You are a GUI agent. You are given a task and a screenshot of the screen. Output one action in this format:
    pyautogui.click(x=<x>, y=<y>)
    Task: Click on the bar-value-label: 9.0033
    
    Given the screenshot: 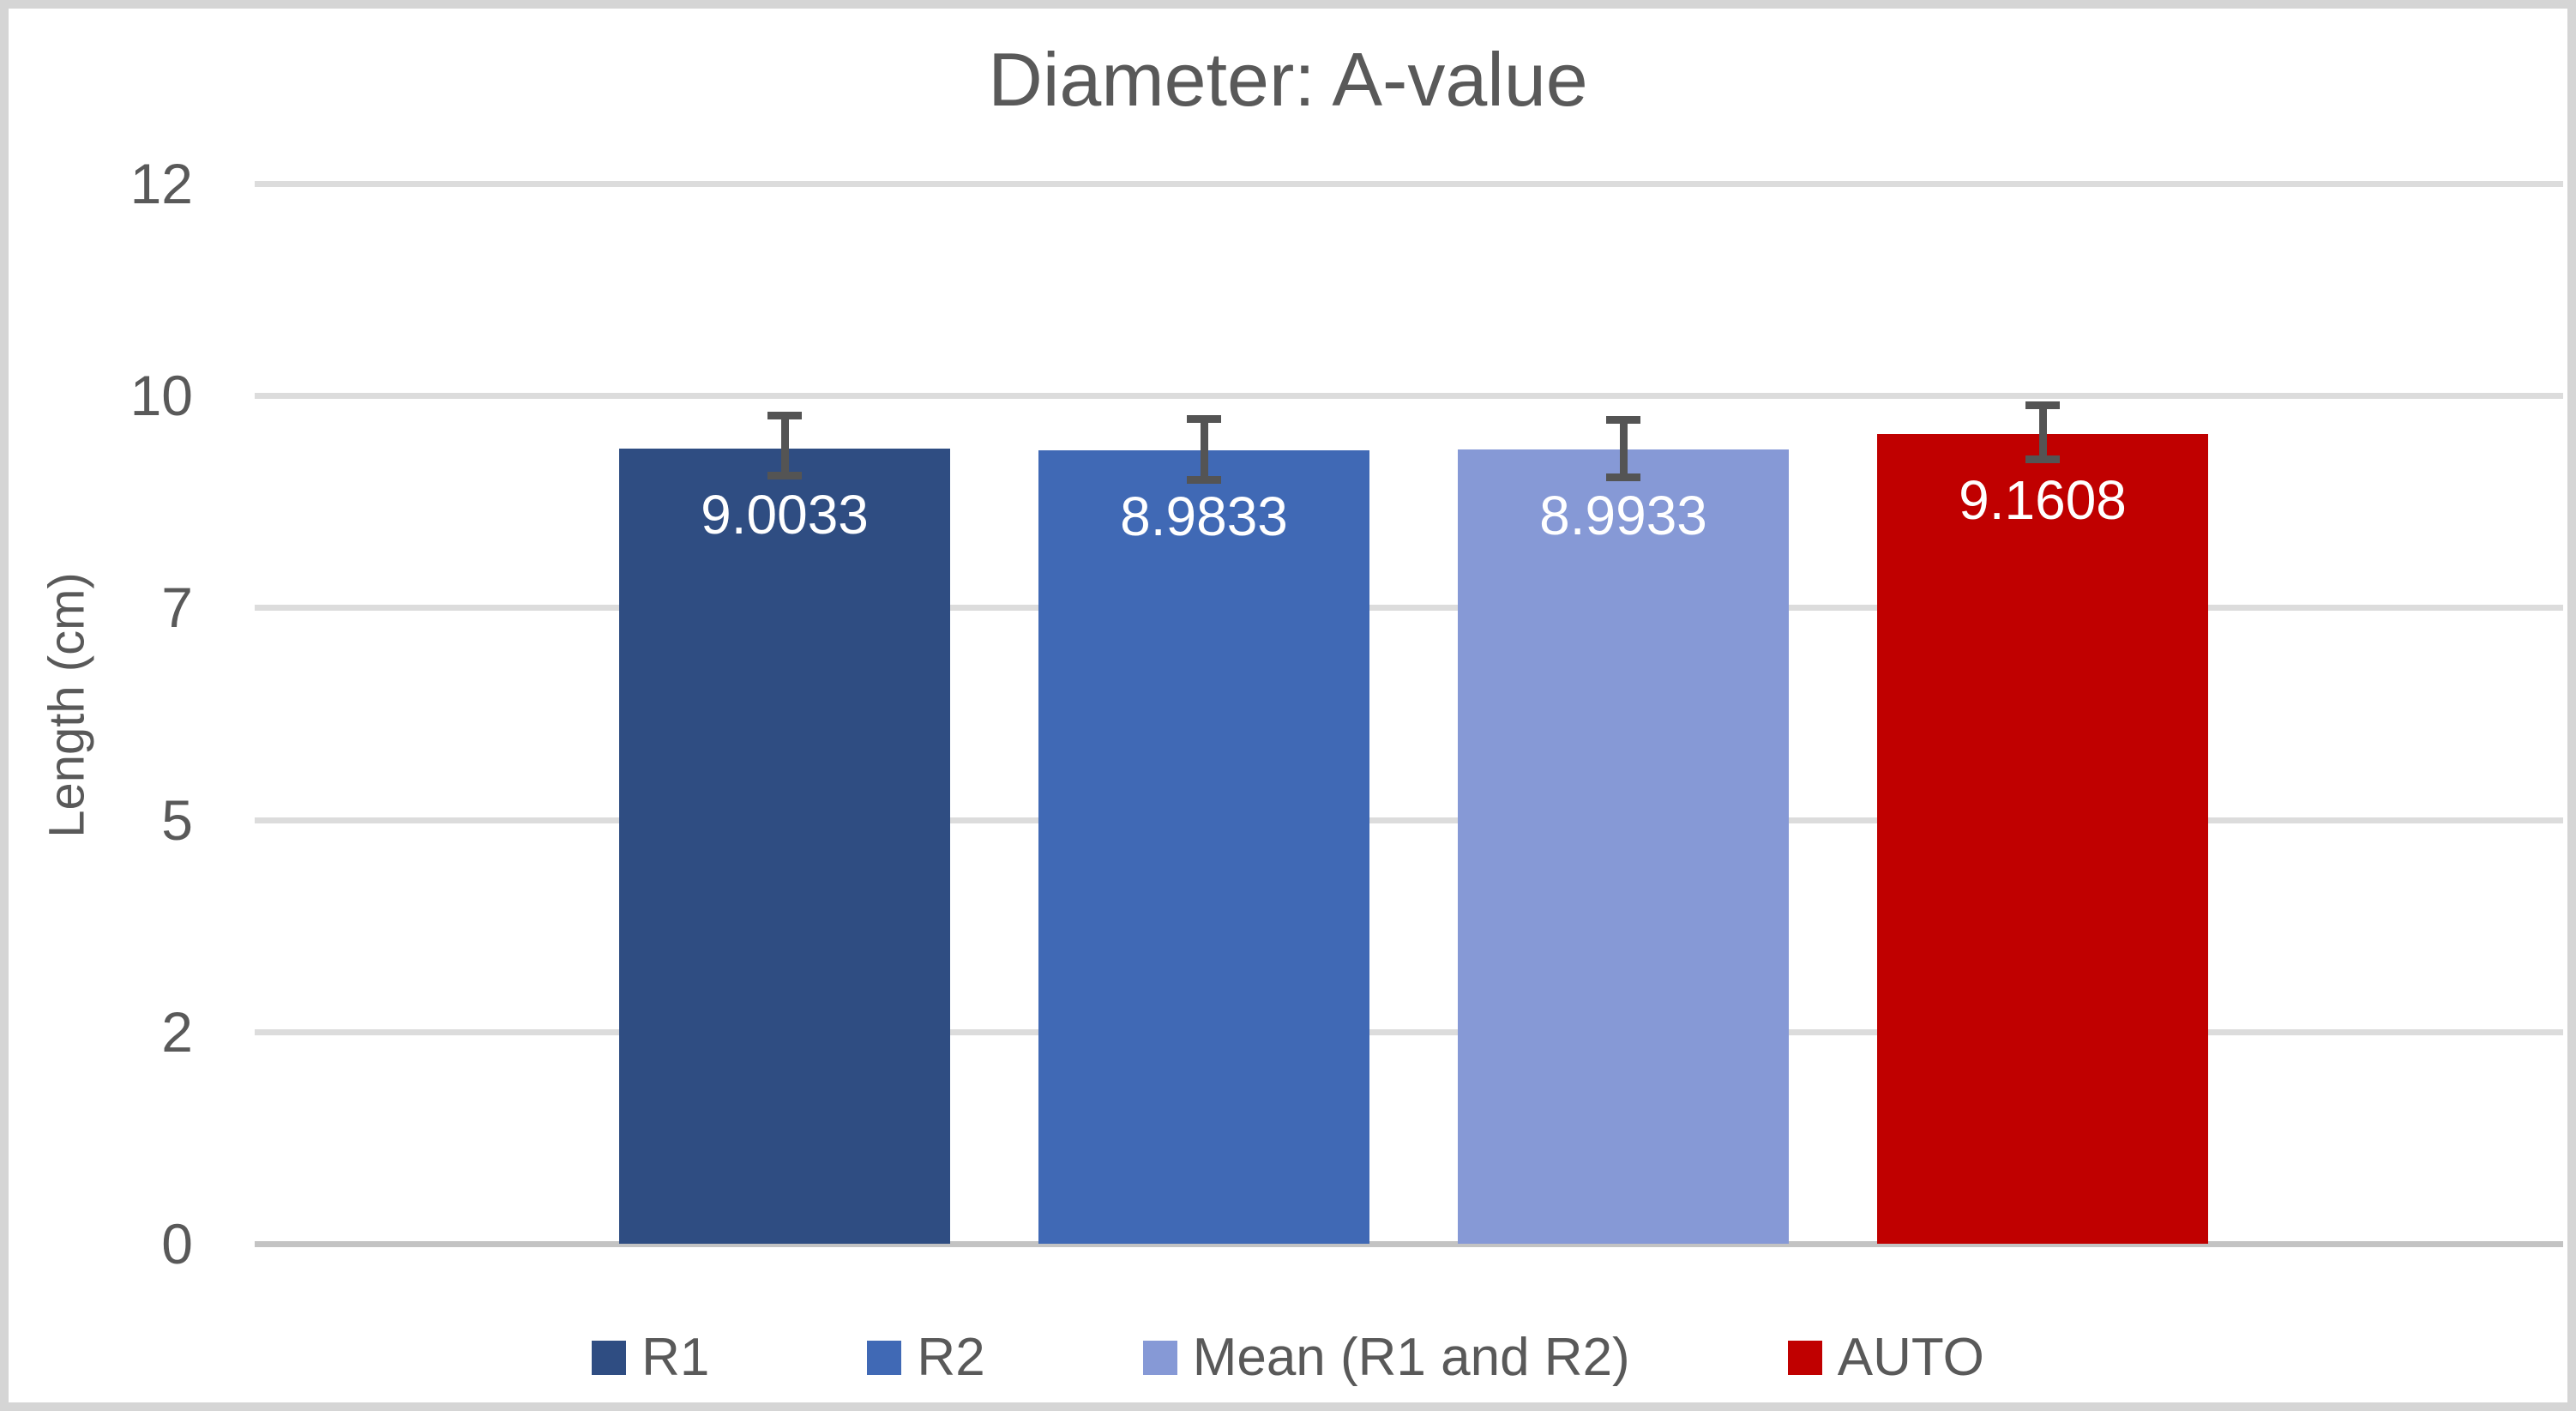 What is the action you would take?
    pyautogui.click(x=785, y=514)
    